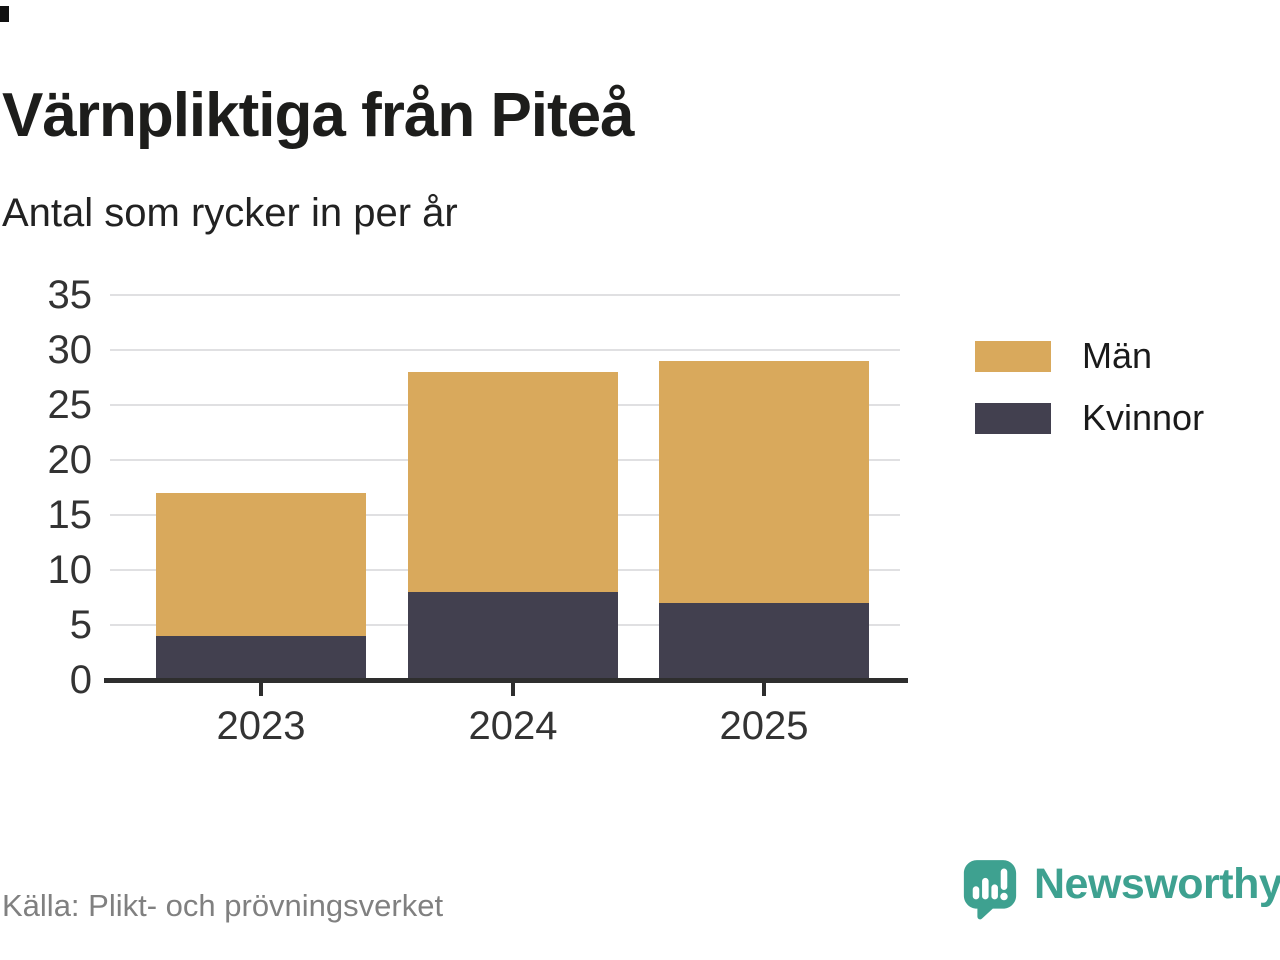 This screenshot has width=1280, height=960. I want to click on x-axis-label-2025: 2025, so click(764, 726).